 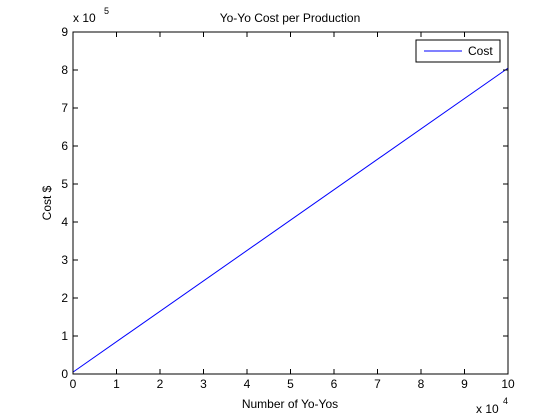 I want to click on x-multiplier-base: x 10, so click(x=487, y=409).